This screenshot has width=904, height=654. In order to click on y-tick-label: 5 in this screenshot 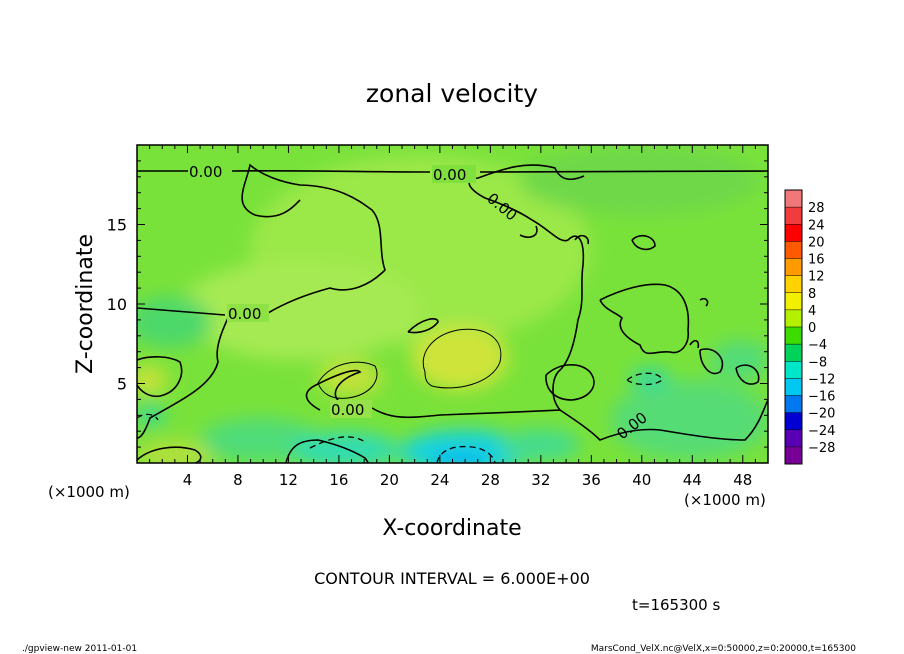, I will do `click(122, 384)`.